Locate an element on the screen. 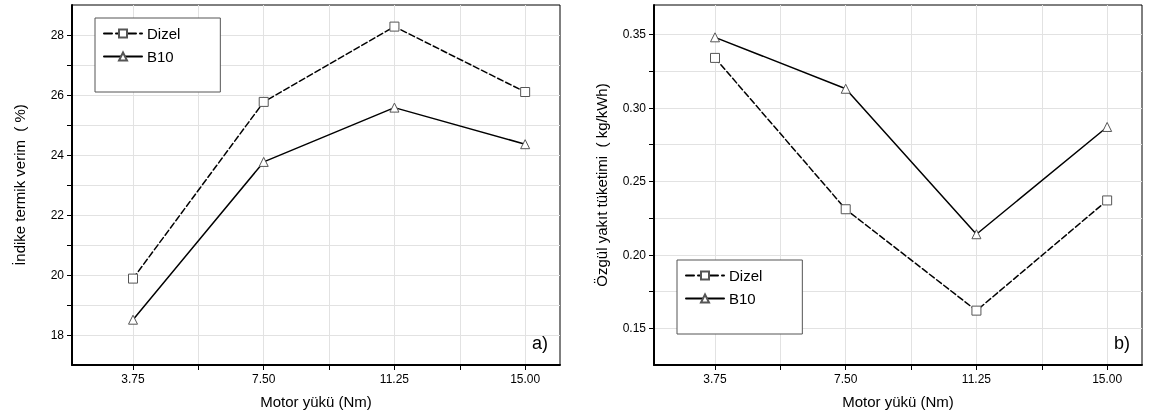  y-tick-label: 0.30 is located at coordinates (634, 107).